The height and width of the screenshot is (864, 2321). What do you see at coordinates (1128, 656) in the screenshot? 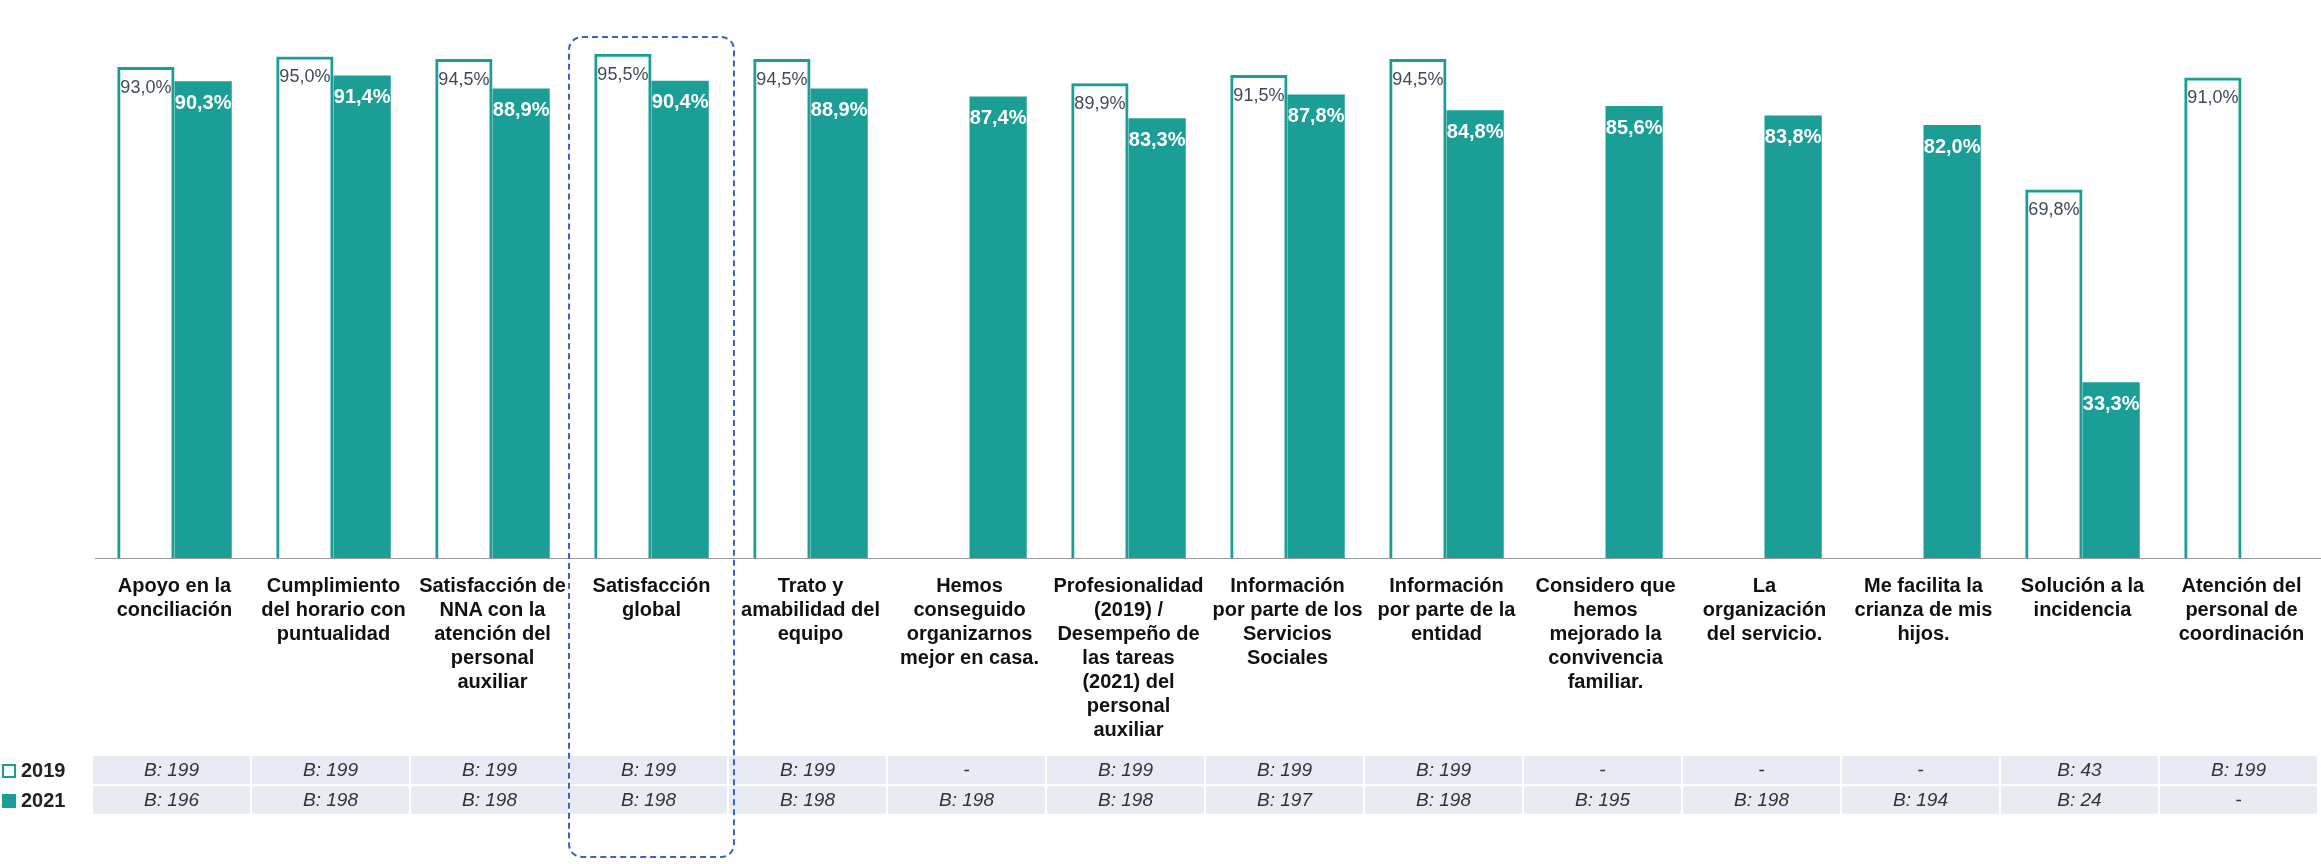
I see `x-tick-label: Profesionalidad (2019) / Desempeño de las tareas (2021) del personal auxiliar` at bounding box center [1128, 656].